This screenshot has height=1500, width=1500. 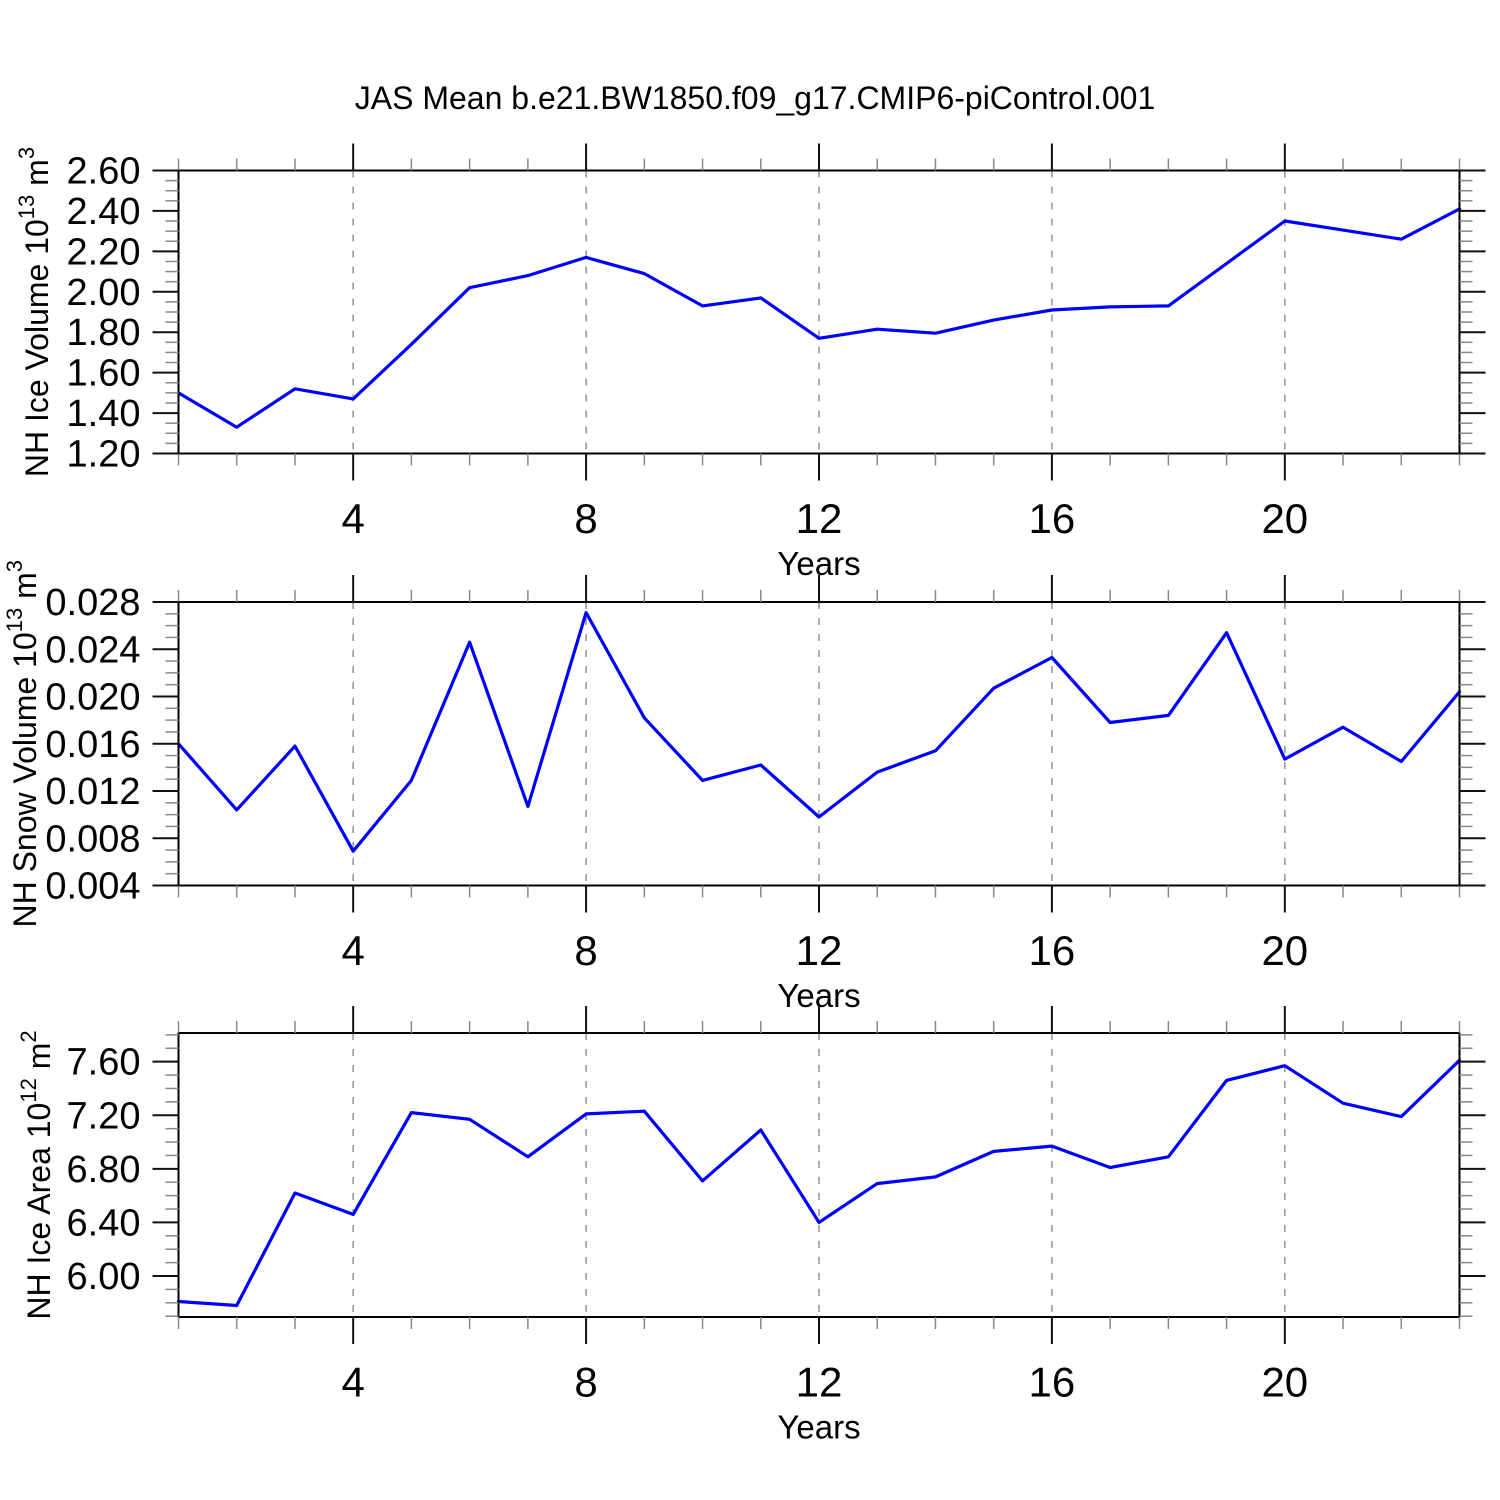 I want to click on y-tick-label: 7.20, so click(x=104, y=1116).